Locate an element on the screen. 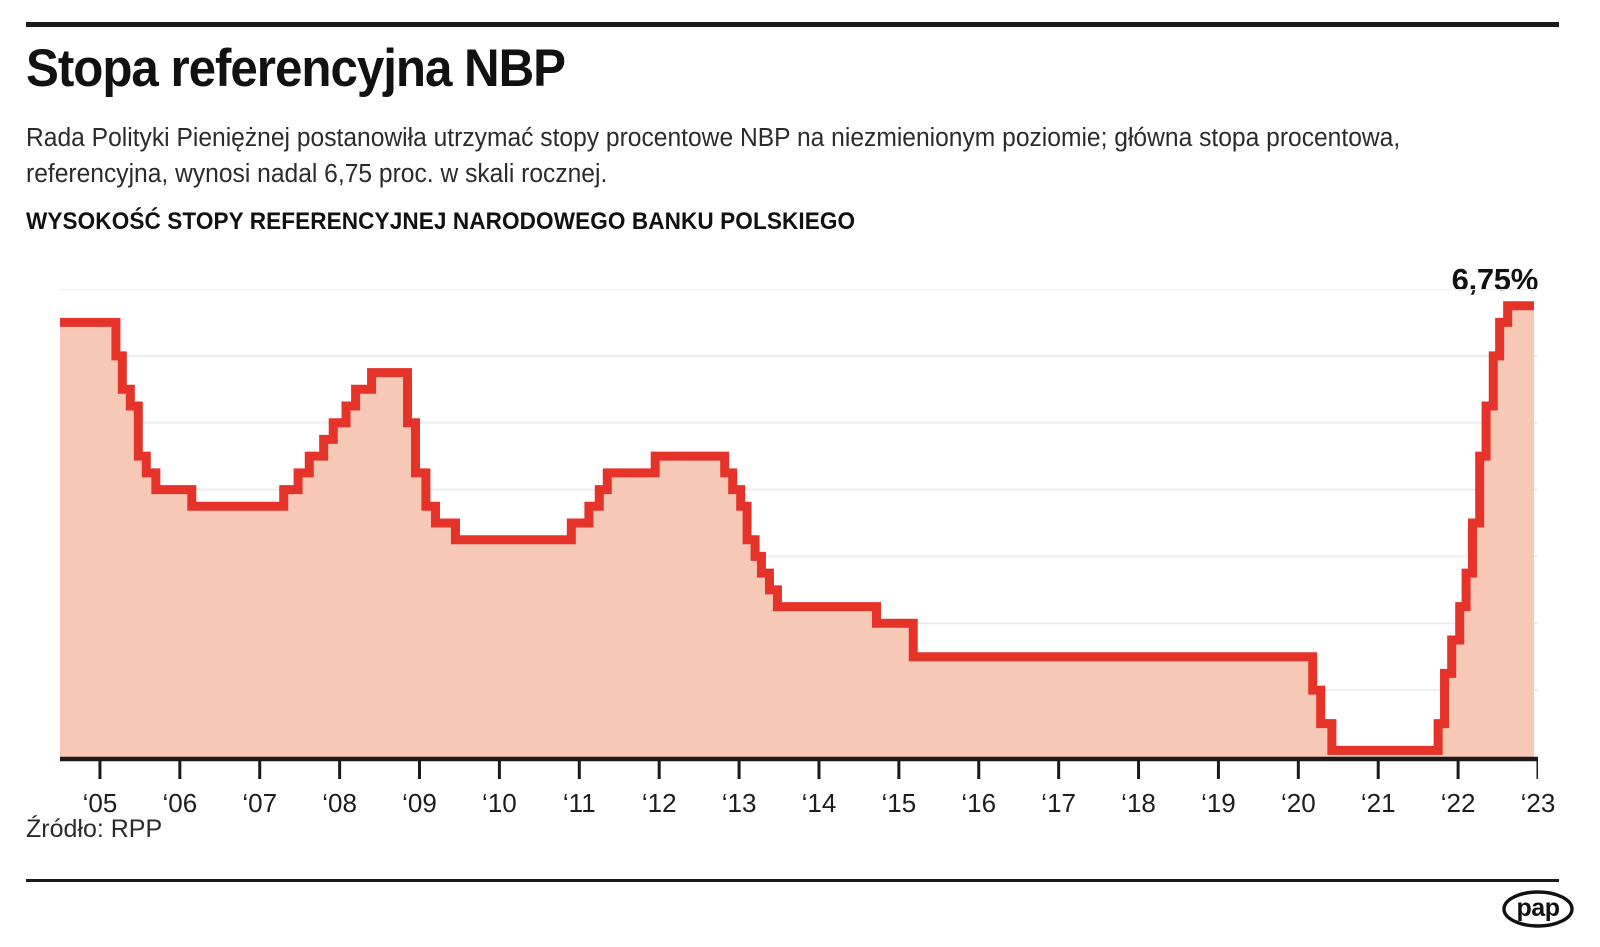 Image resolution: width=1600 pixels, height=947 pixels. x-axis-label: ‘23 is located at coordinates (1538, 803).